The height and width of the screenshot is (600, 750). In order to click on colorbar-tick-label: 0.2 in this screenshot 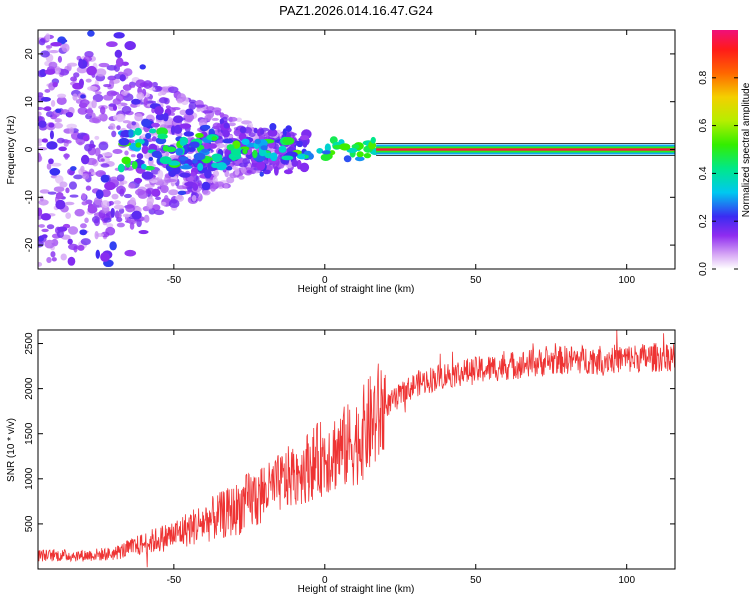, I will do `click(703, 221)`.